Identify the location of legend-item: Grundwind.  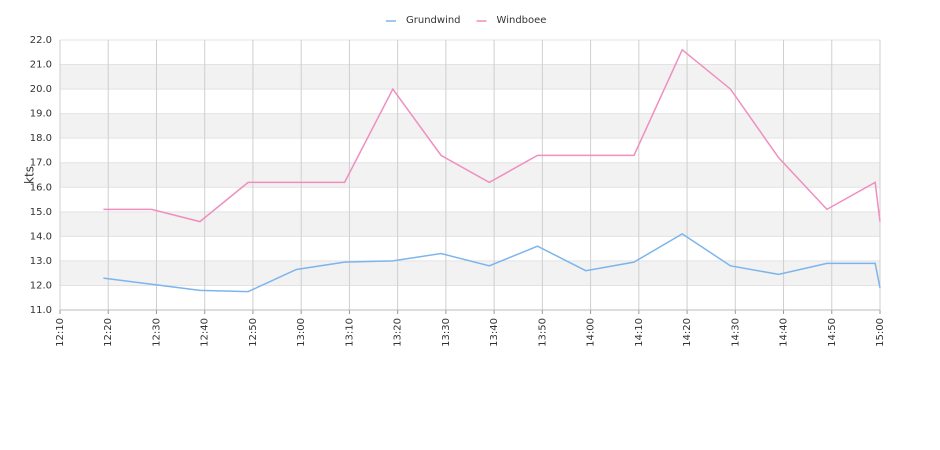
(423, 20).